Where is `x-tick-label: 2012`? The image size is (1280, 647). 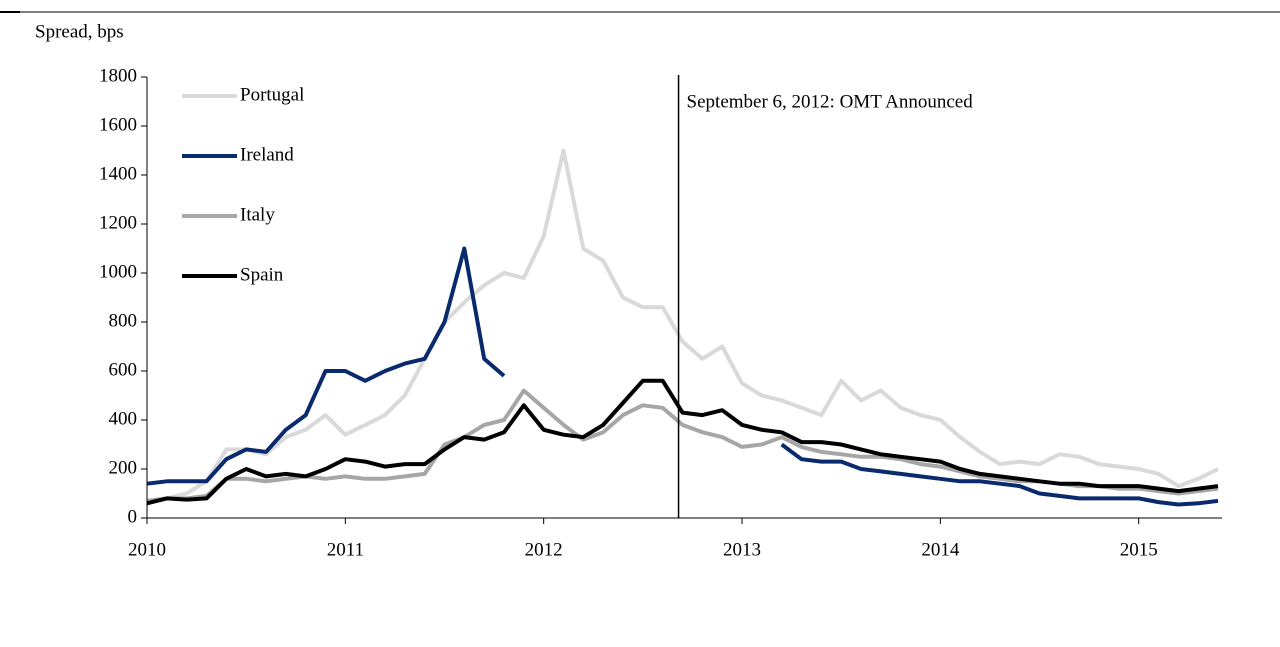
x-tick-label: 2012 is located at coordinates (544, 549).